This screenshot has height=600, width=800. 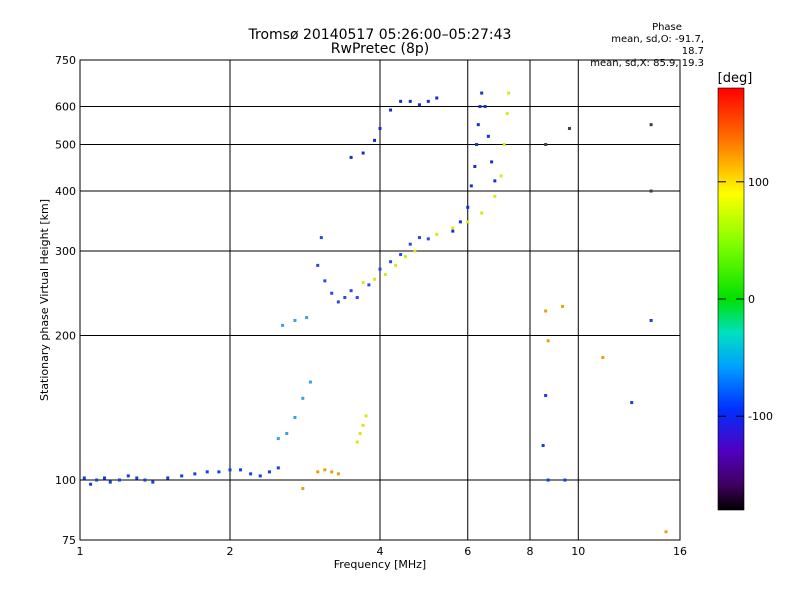 What do you see at coordinates (69, 540) in the screenshot?
I see `y-tick-label: 75` at bounding box center [69, 540].